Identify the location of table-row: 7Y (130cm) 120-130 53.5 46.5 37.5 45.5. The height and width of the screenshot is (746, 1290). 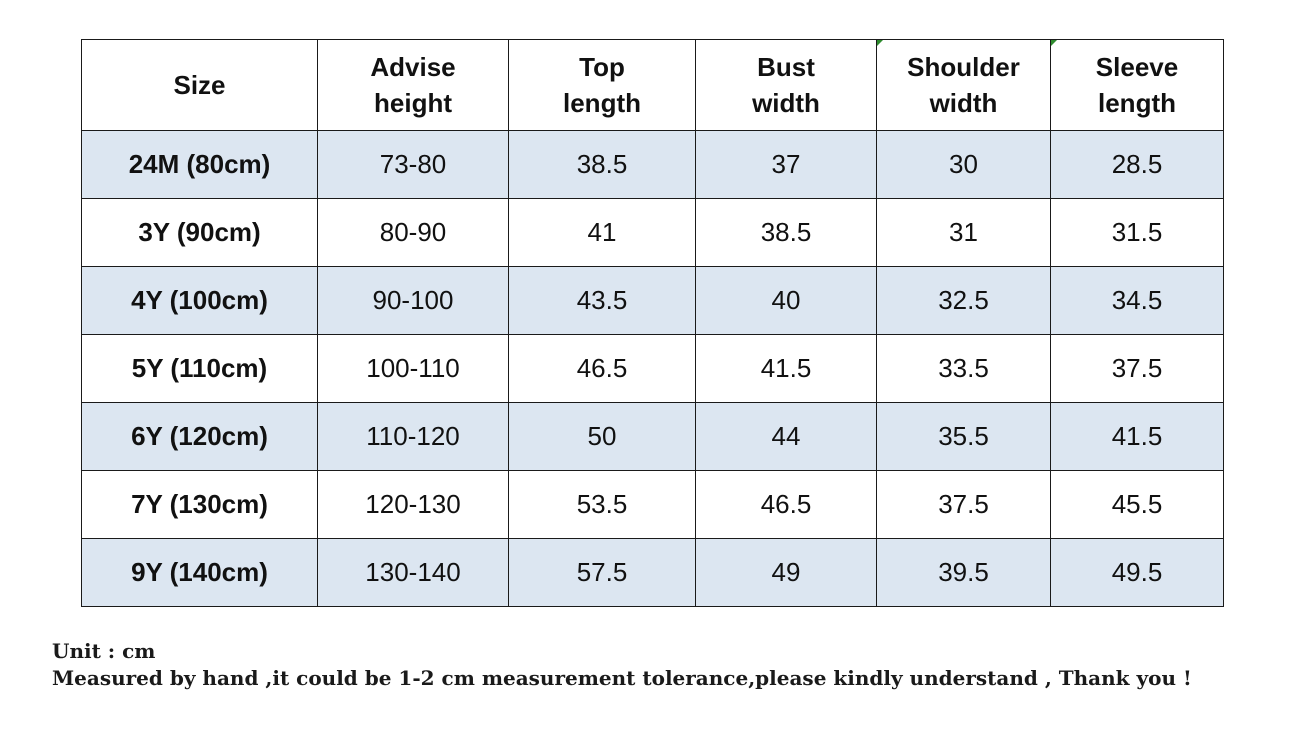
(652, 504).